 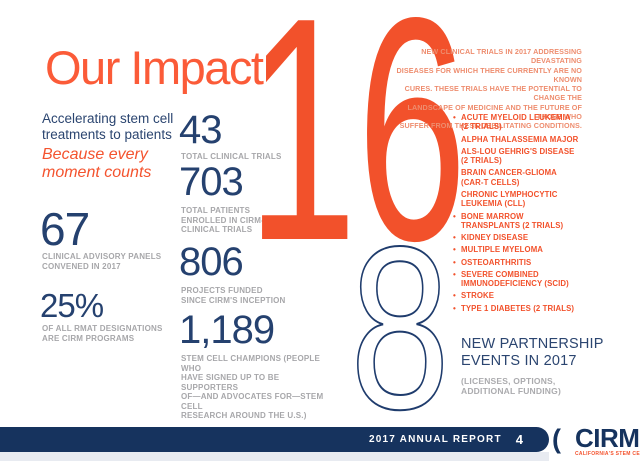 What do you see at coordinates (511, 386) in the screenshot?
I see `partnership-sublabel: (LICENSES, OPTIONS, ADDITIONAL FUNDING)` at bounding box center [511, 386].